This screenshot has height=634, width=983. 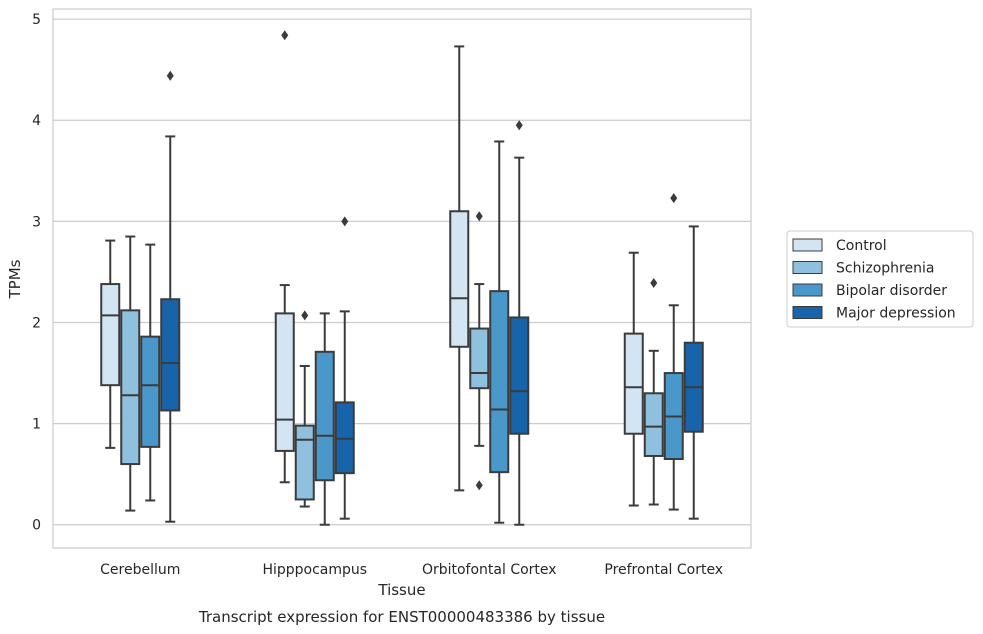 I want to click on x-tick-label: Prefrontal Cortex, so click(x=663, y=570).